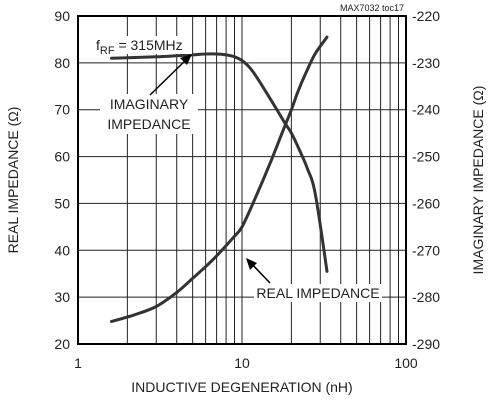 This screenshot has width=489, height=402. What do you see at coordinates (78, 363) in the screenshot?
I see `x-tick-label: 1` at bounding box center [78, 363].